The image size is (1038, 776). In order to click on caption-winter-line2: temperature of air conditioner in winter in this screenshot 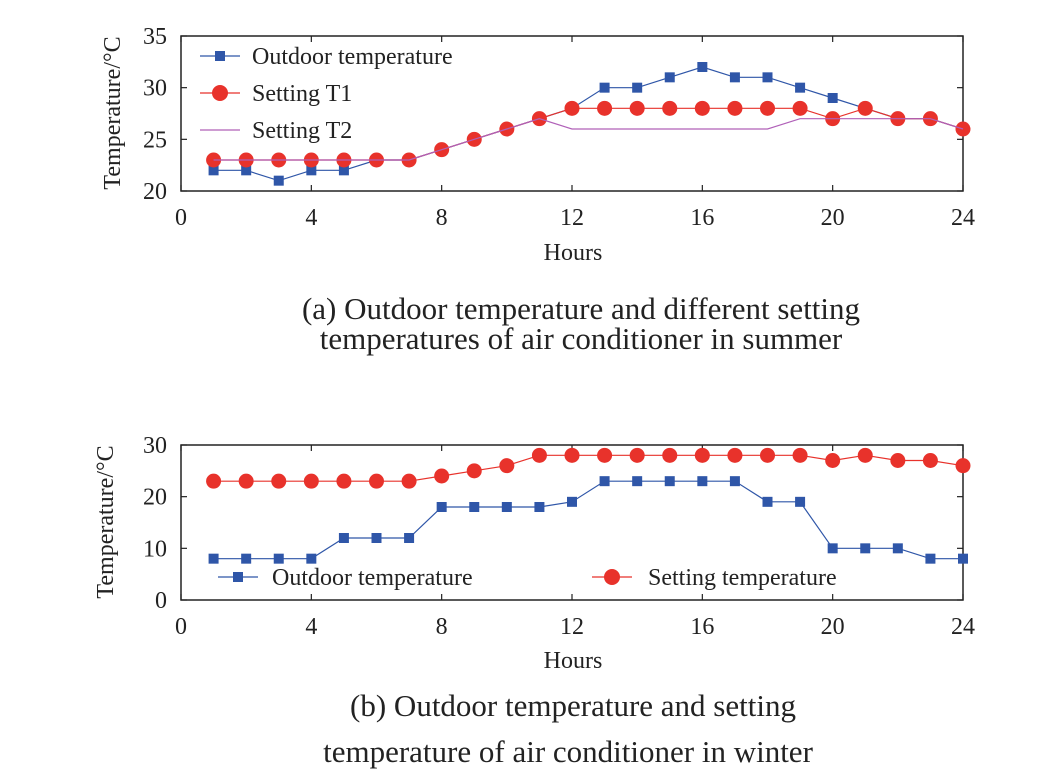, I will do `click(568, 751)`.